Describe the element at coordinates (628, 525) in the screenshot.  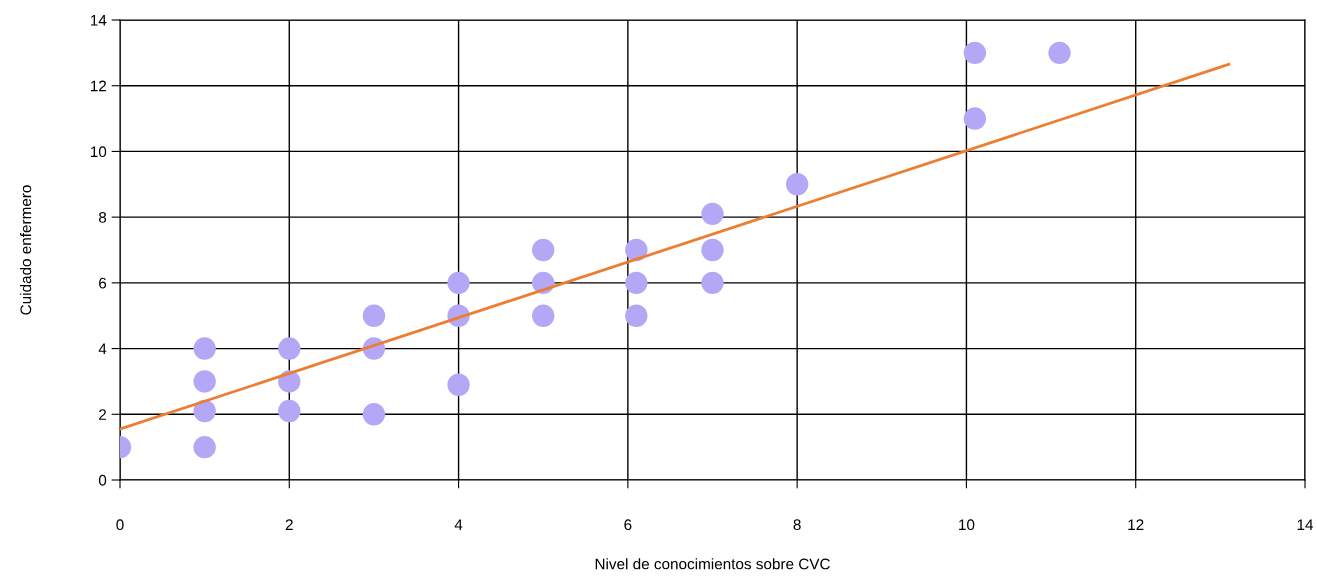
I see `x-tick-label: 6` at that location.